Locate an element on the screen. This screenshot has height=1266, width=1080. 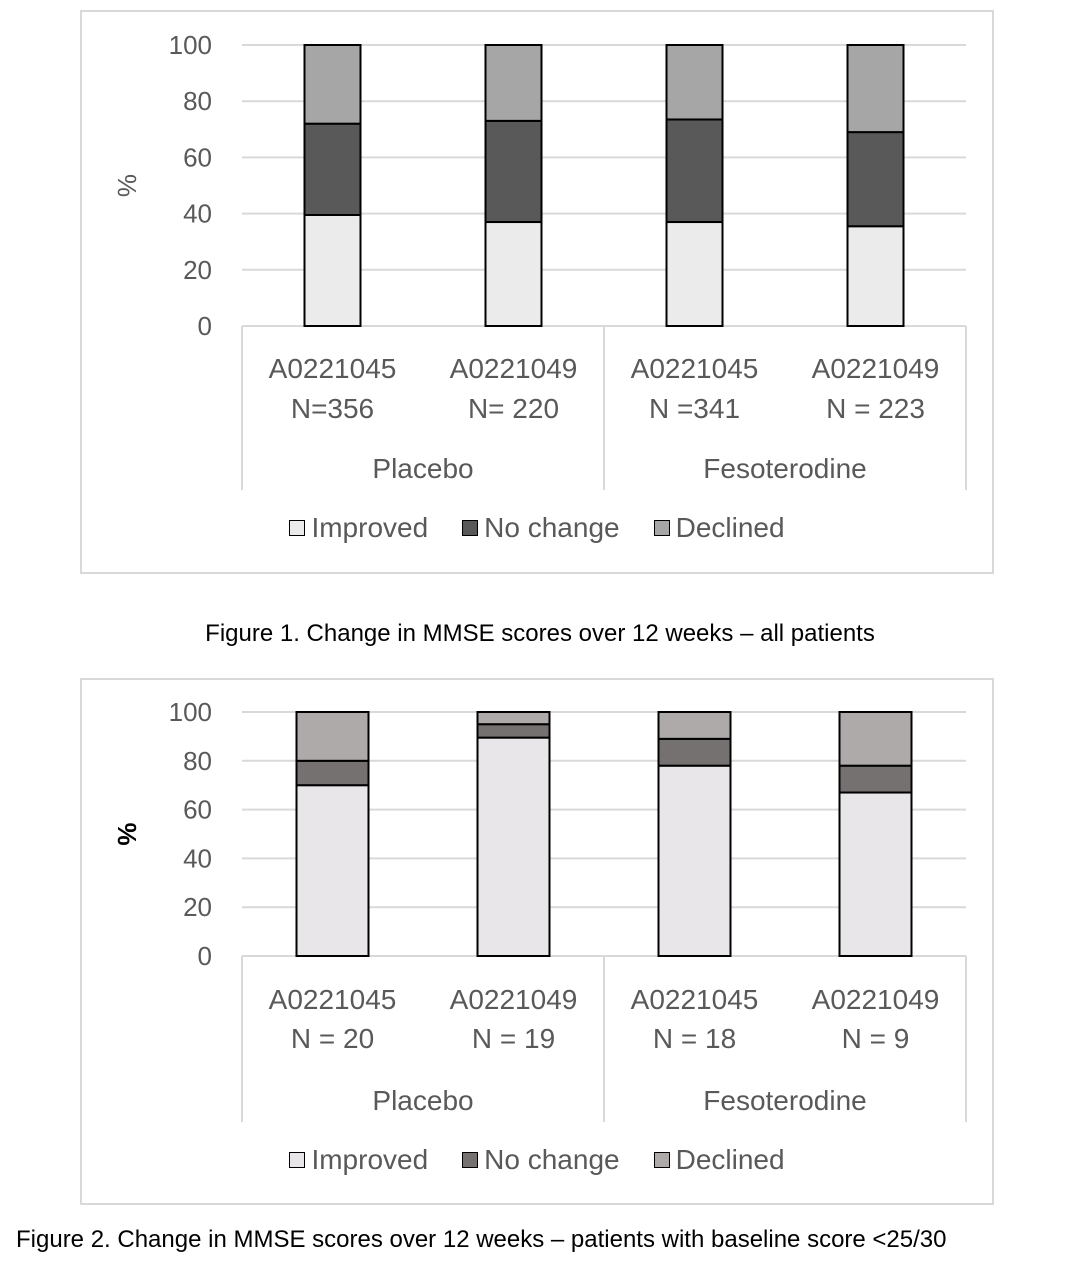
legend-2: Improved No change Declined is located at coordinates (537, 1160).